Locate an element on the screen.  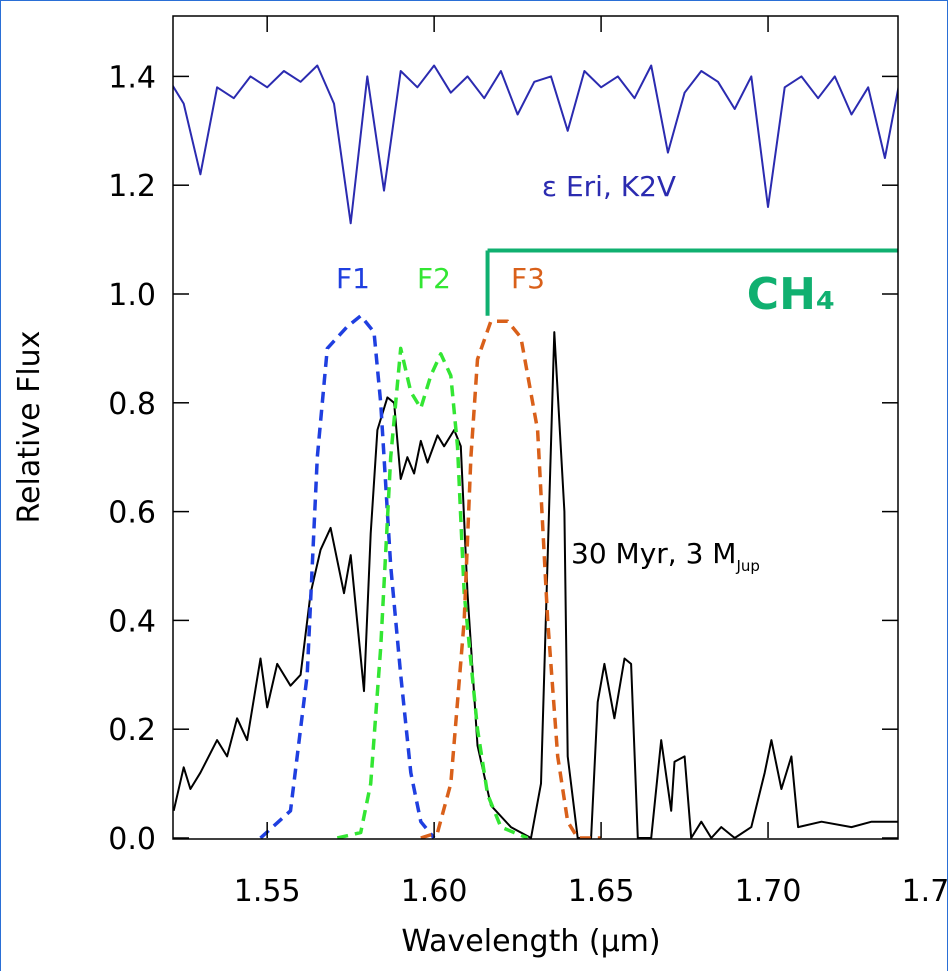
planet-label-sub: Jup is located at coordinates (747, 566).